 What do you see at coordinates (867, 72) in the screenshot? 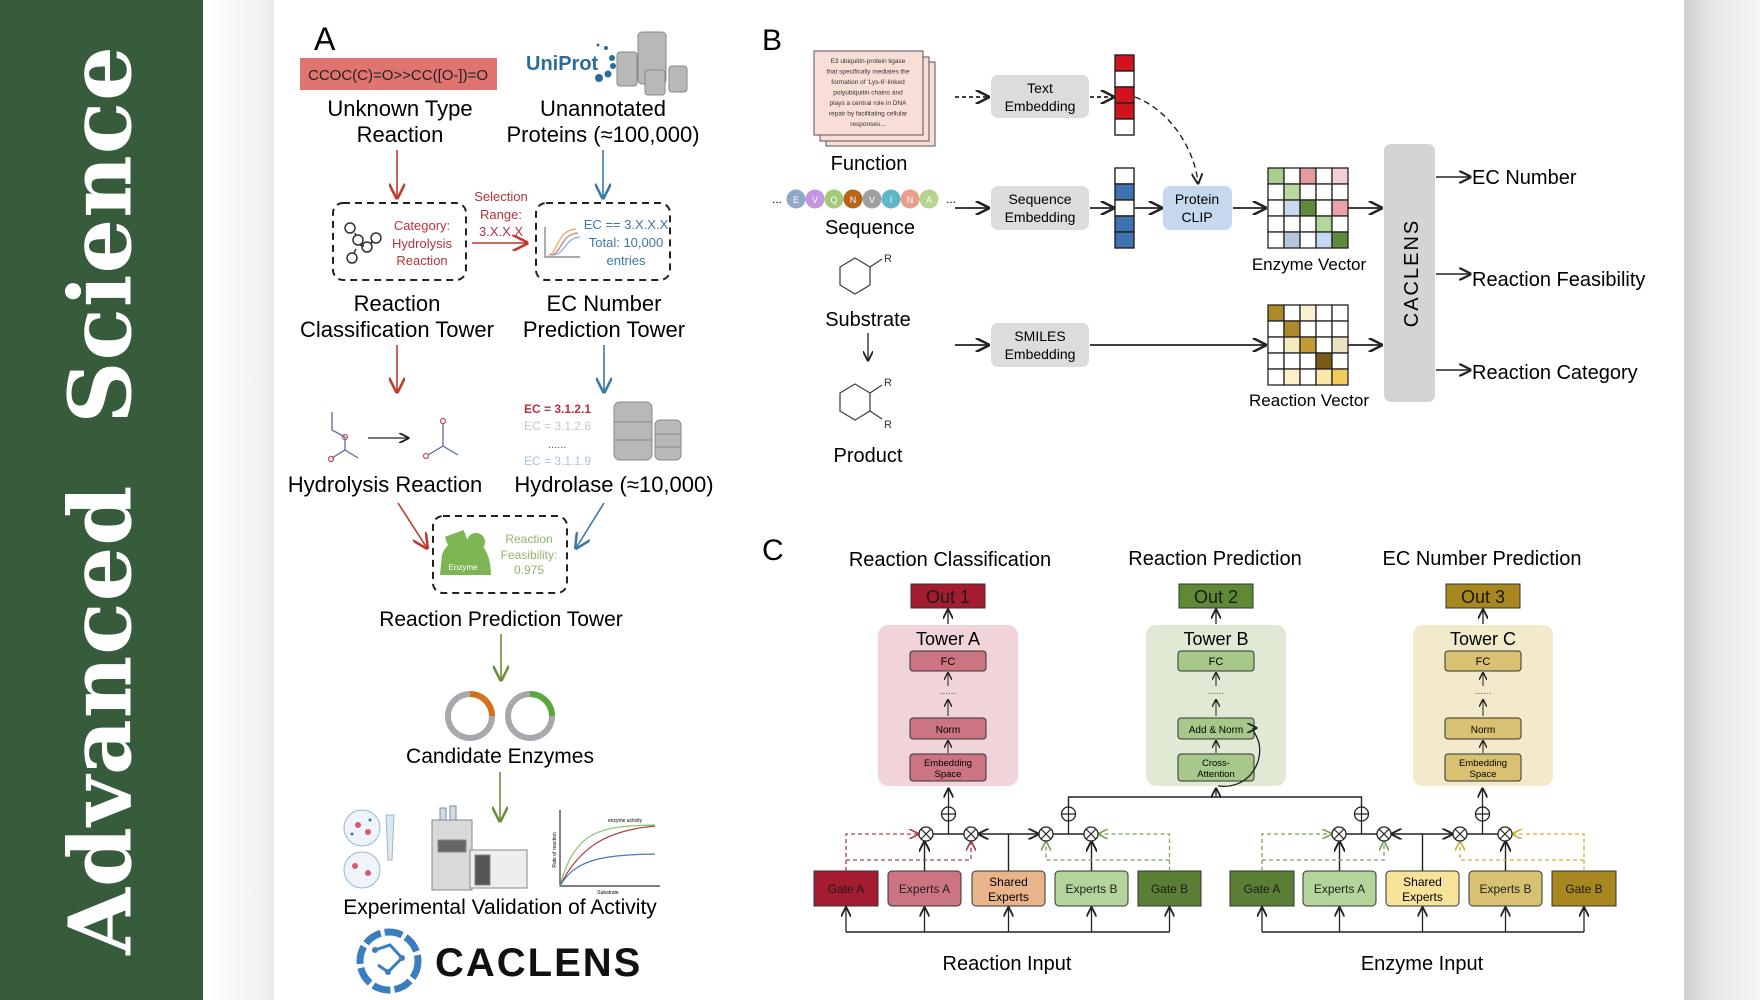
I see `function-text-line: that specifically mediates the` at bounding box center [867, 72].